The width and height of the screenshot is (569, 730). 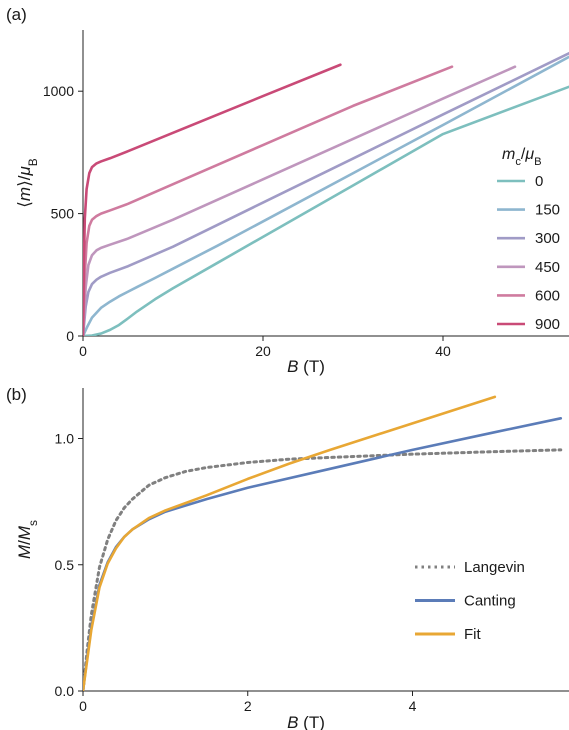 What do you see at coordinates (27, 183) in the screenshot?
I see `y-axis-label: ⟨m⟩/μB` at bounding box center [27, 183].